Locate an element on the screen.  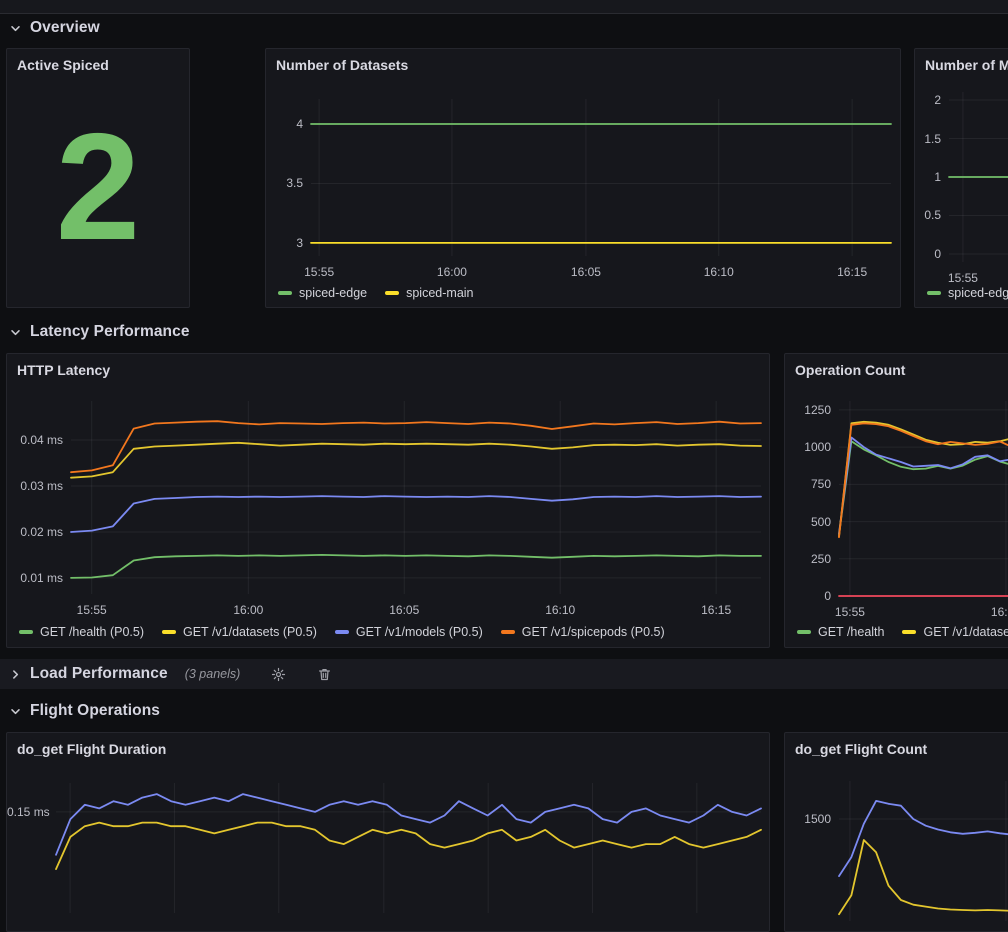
legend-item: GET /v1/datasets is located at coordinates (955, 632).